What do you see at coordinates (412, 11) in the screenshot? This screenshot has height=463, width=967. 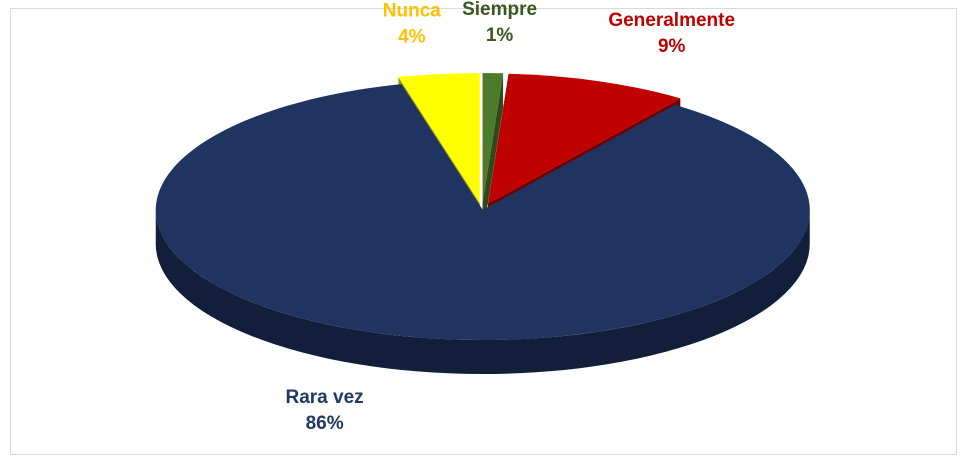 I see `label-category: Nunca` at bounding box center [412, 11].